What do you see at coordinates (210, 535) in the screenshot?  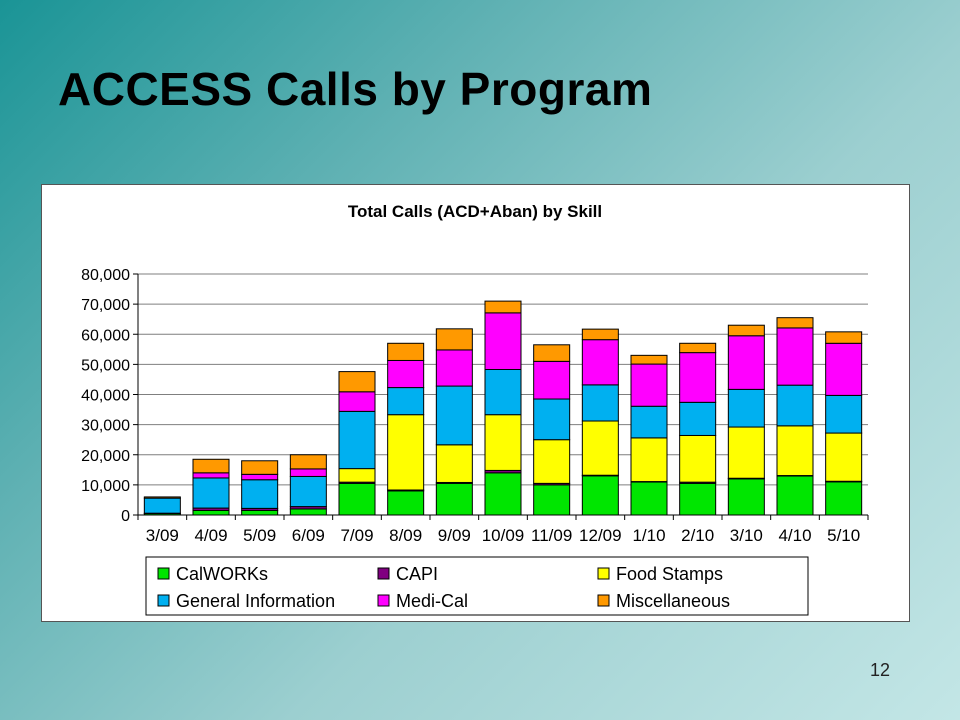 I see `x-tick-label: 4/09` at bounding box center [210, 535].